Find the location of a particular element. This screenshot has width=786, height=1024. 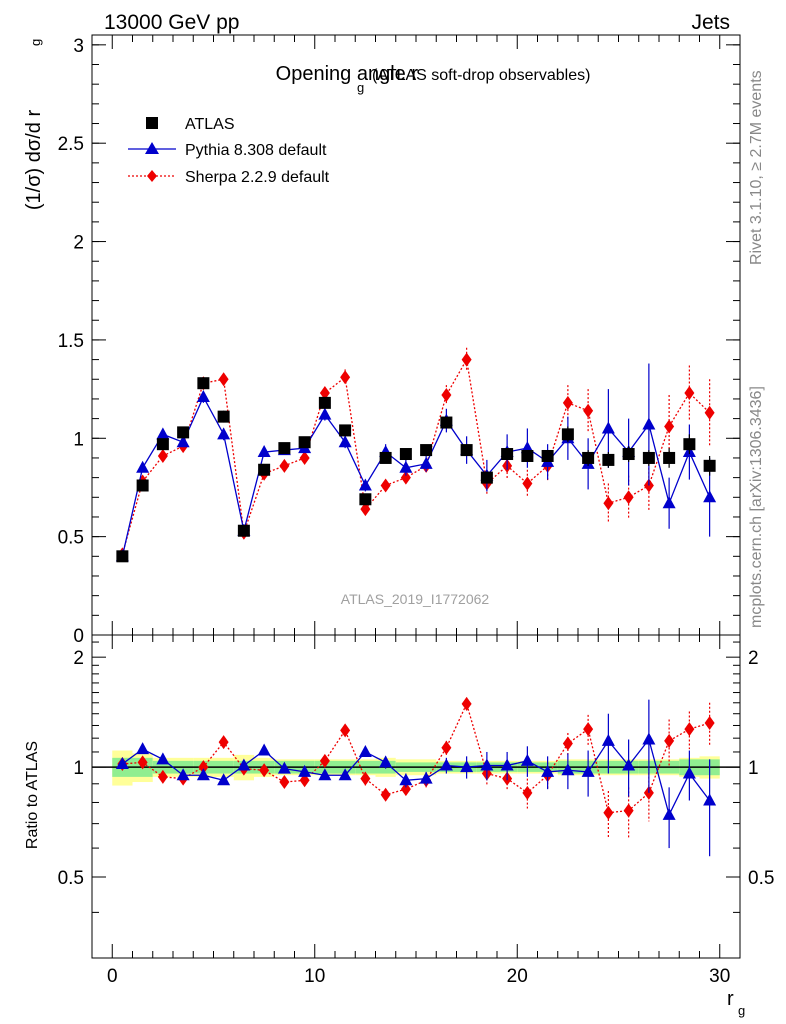

svg-text: (1/σ) dσ/d r is located at coordinates (34, 160).